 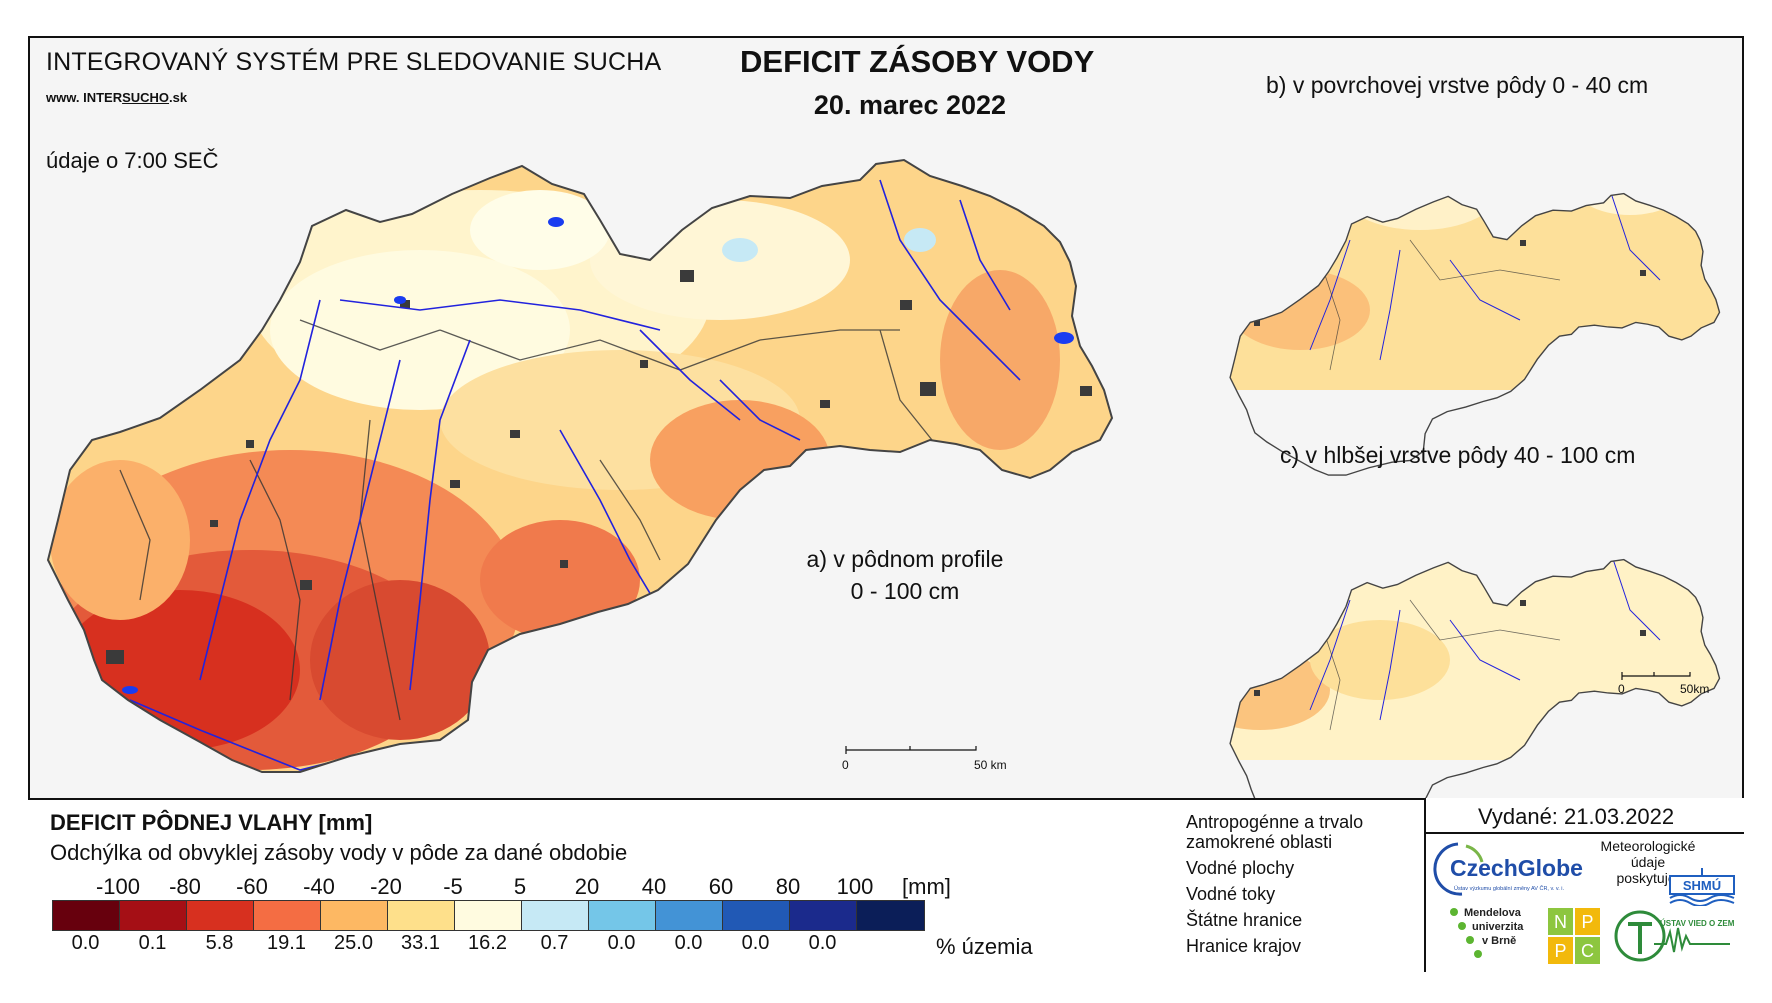 I want to click on legend-title: DEFICIT PÔDNEJ VLAHY [mm], so click(x=211, y=822).